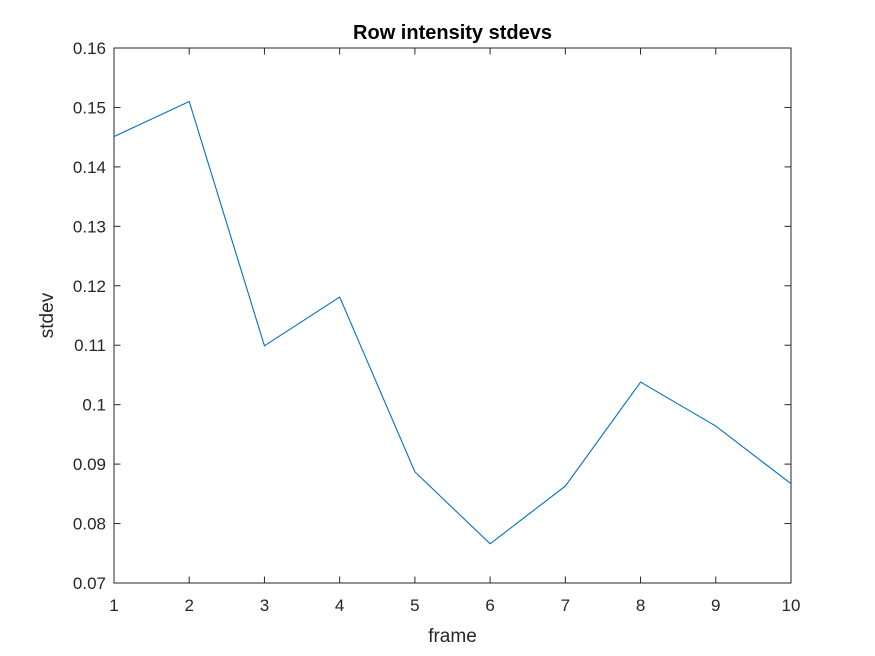  I want to click on x-tick-label: 5, so click(414, 605).